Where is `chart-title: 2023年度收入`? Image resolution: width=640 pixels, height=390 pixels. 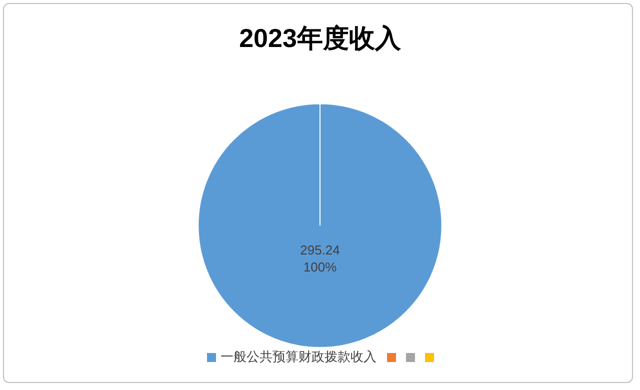 chart-title: 2023年度收入 is located at coordinates (320, 37).